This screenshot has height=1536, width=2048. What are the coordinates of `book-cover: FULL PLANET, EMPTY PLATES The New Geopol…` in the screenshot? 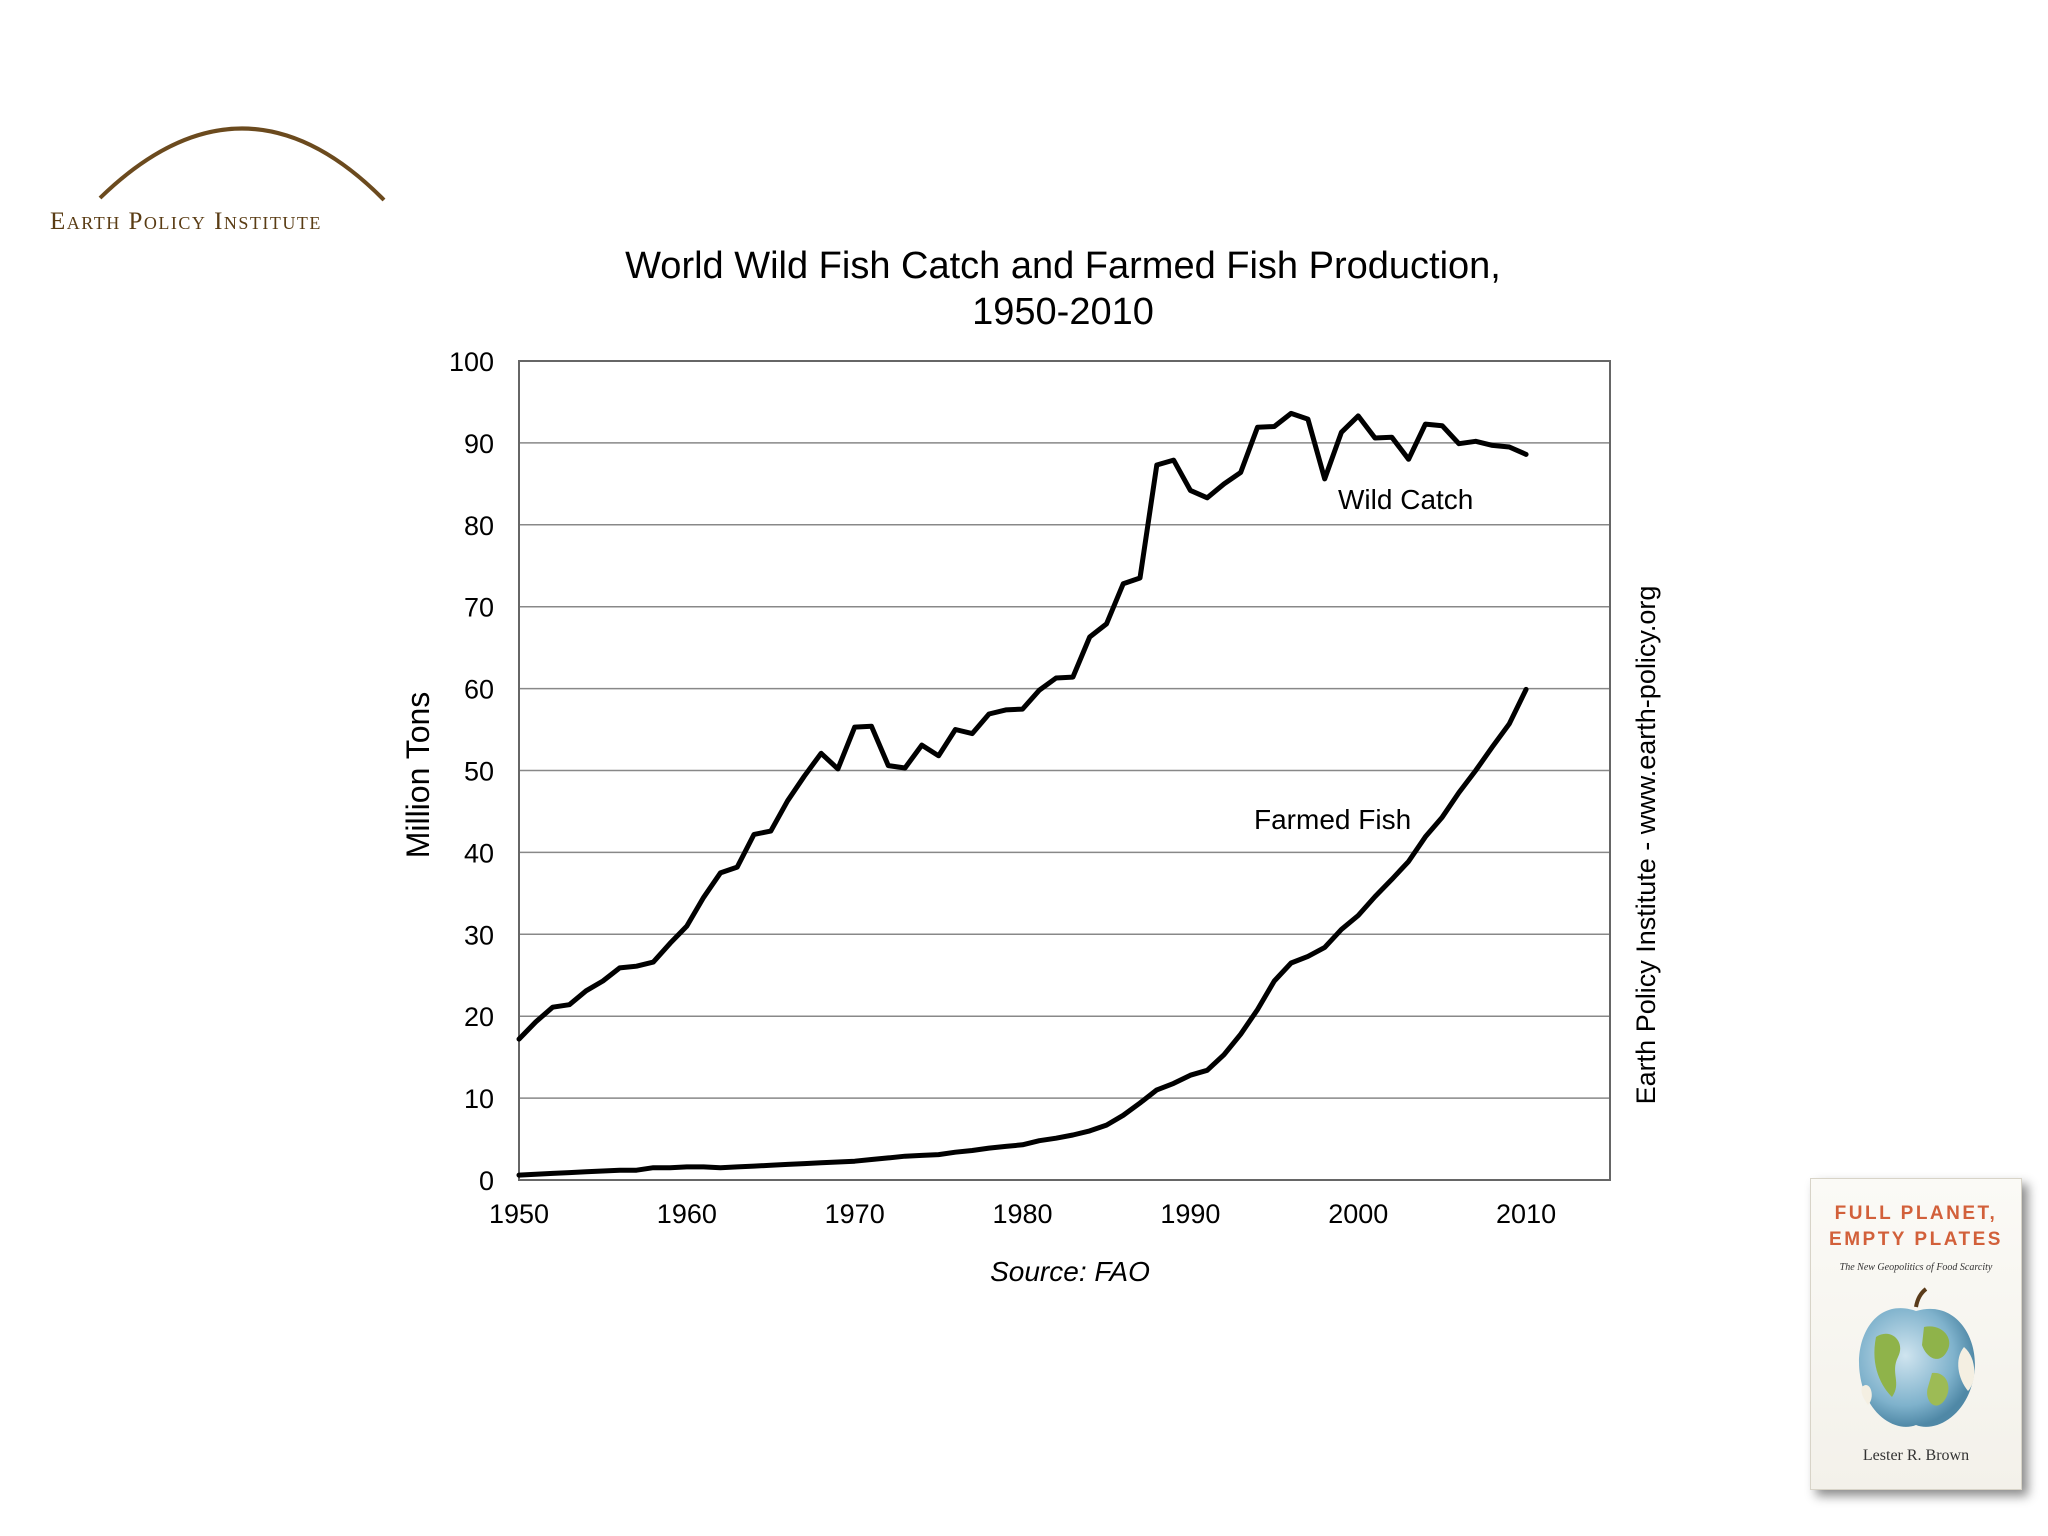 It's located at (1916, 1334).